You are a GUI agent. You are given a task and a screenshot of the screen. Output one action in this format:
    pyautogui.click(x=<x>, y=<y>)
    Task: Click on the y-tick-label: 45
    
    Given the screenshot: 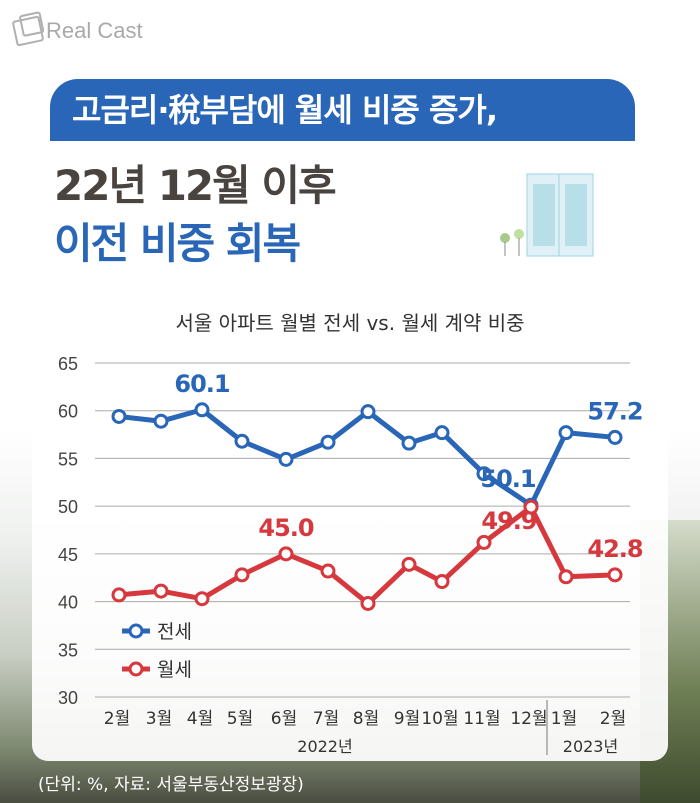 What is the action you would take?
    pyautogui.click(x=68, y=555)
    